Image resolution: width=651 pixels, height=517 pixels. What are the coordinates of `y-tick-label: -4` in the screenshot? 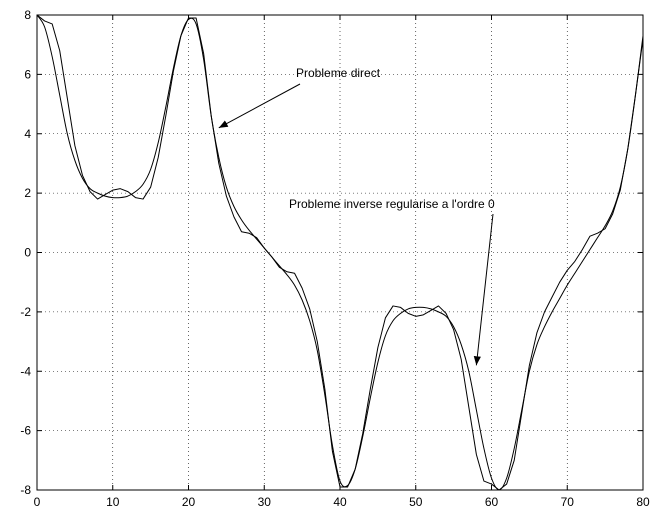 It's located at (25, 371).